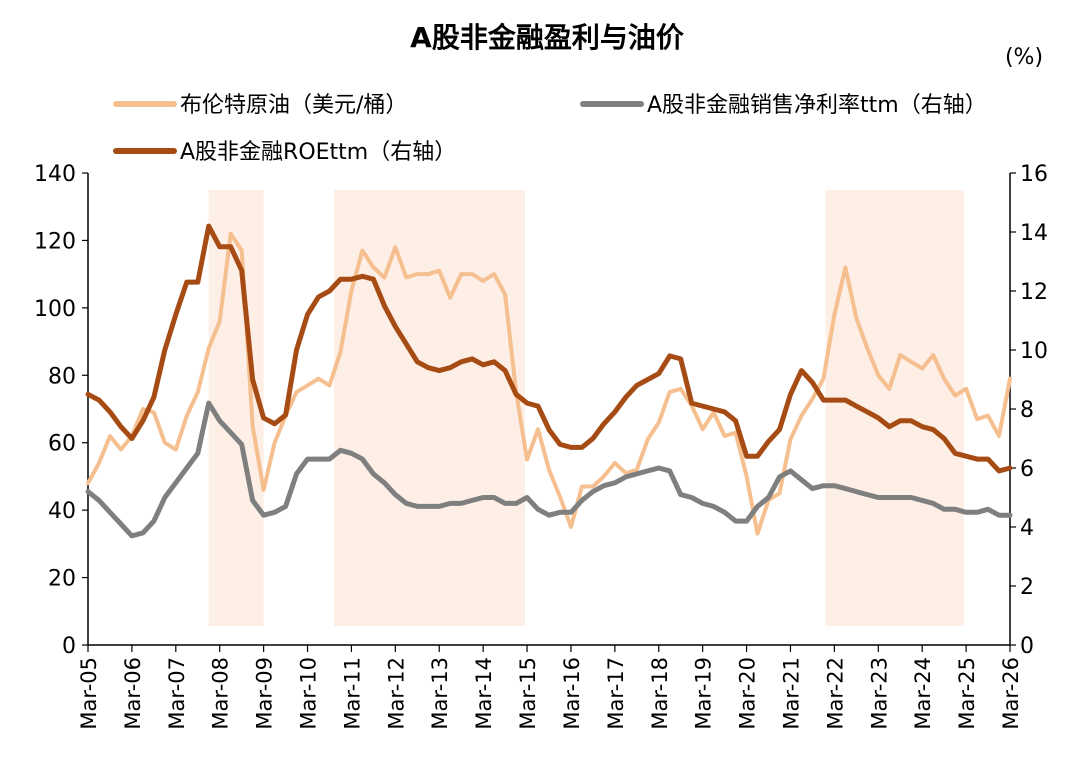 The image size is (1080, 770). What do you see at coordinates (660, 693) in the screenshot?
I see `x-tick-label: Mar-18` at bounding box center [660, 693].